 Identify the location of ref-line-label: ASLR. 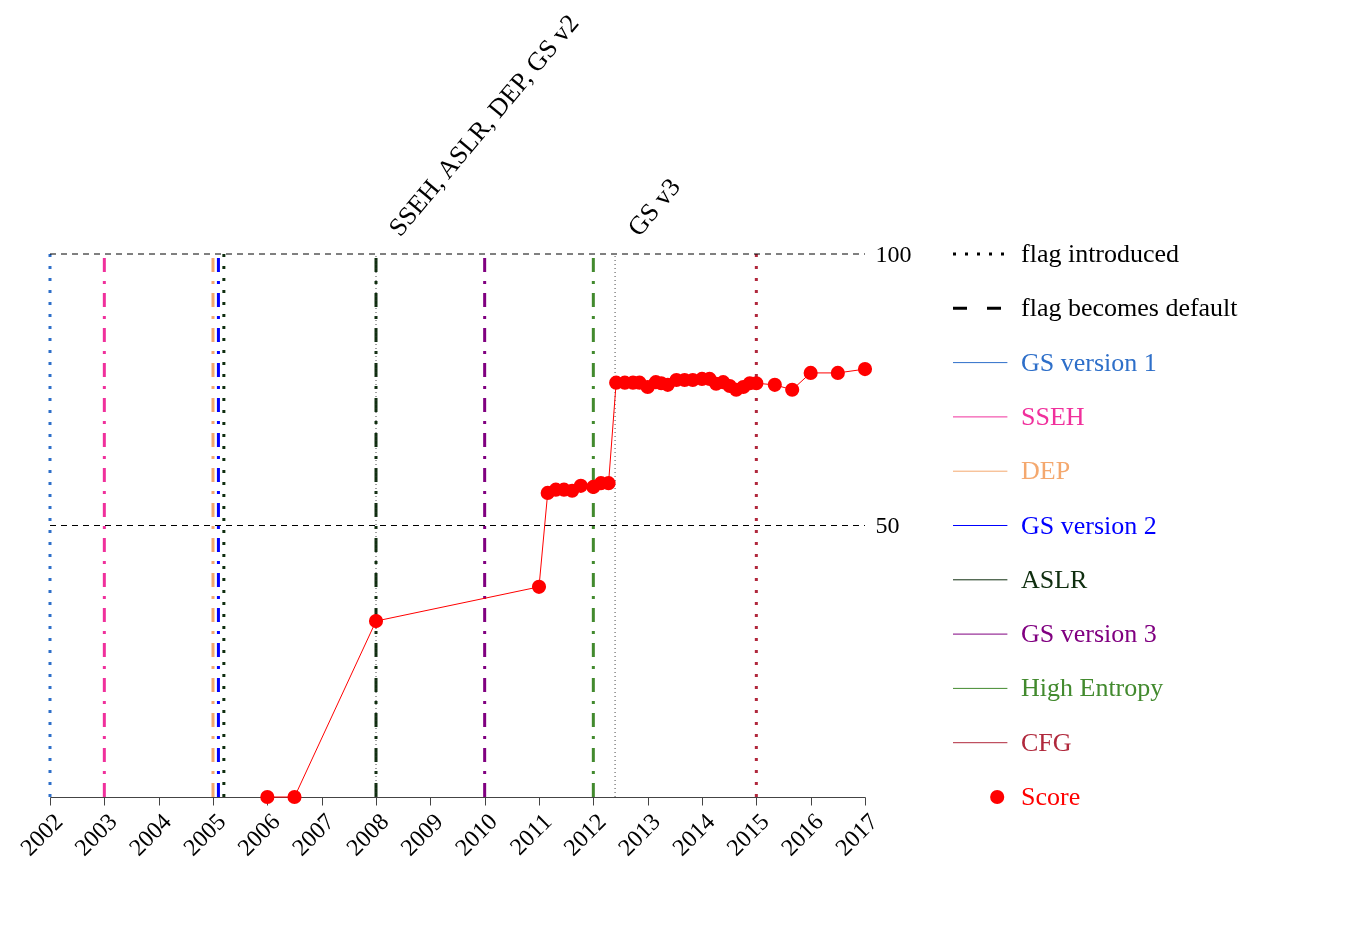
(1055, 579).